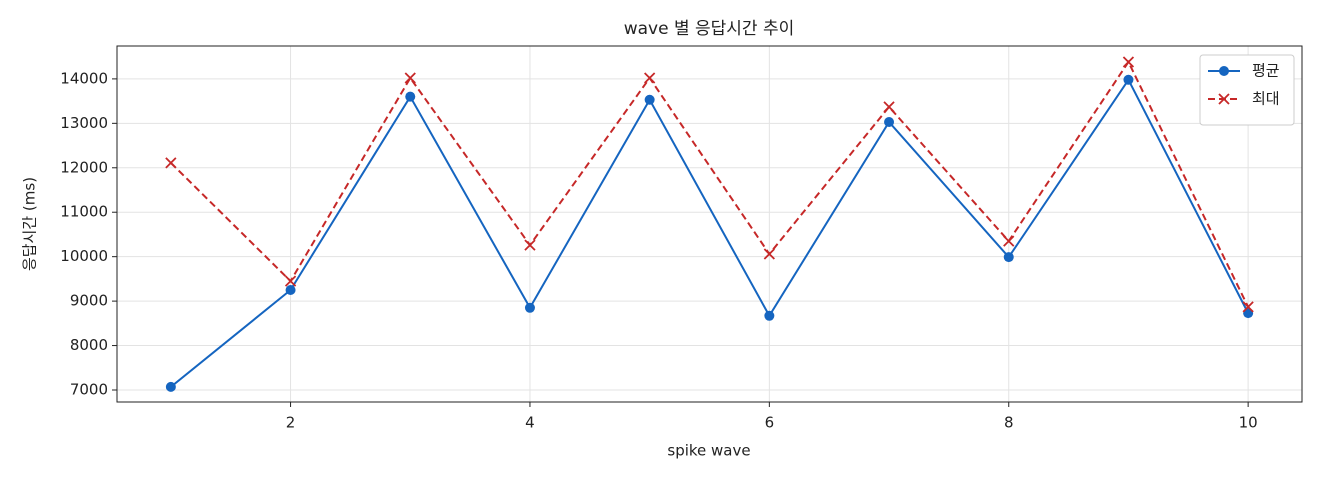  Describe the element at coordinates (89, 301) in the screenshot. I see `y-tick-label: 9000` at that location.